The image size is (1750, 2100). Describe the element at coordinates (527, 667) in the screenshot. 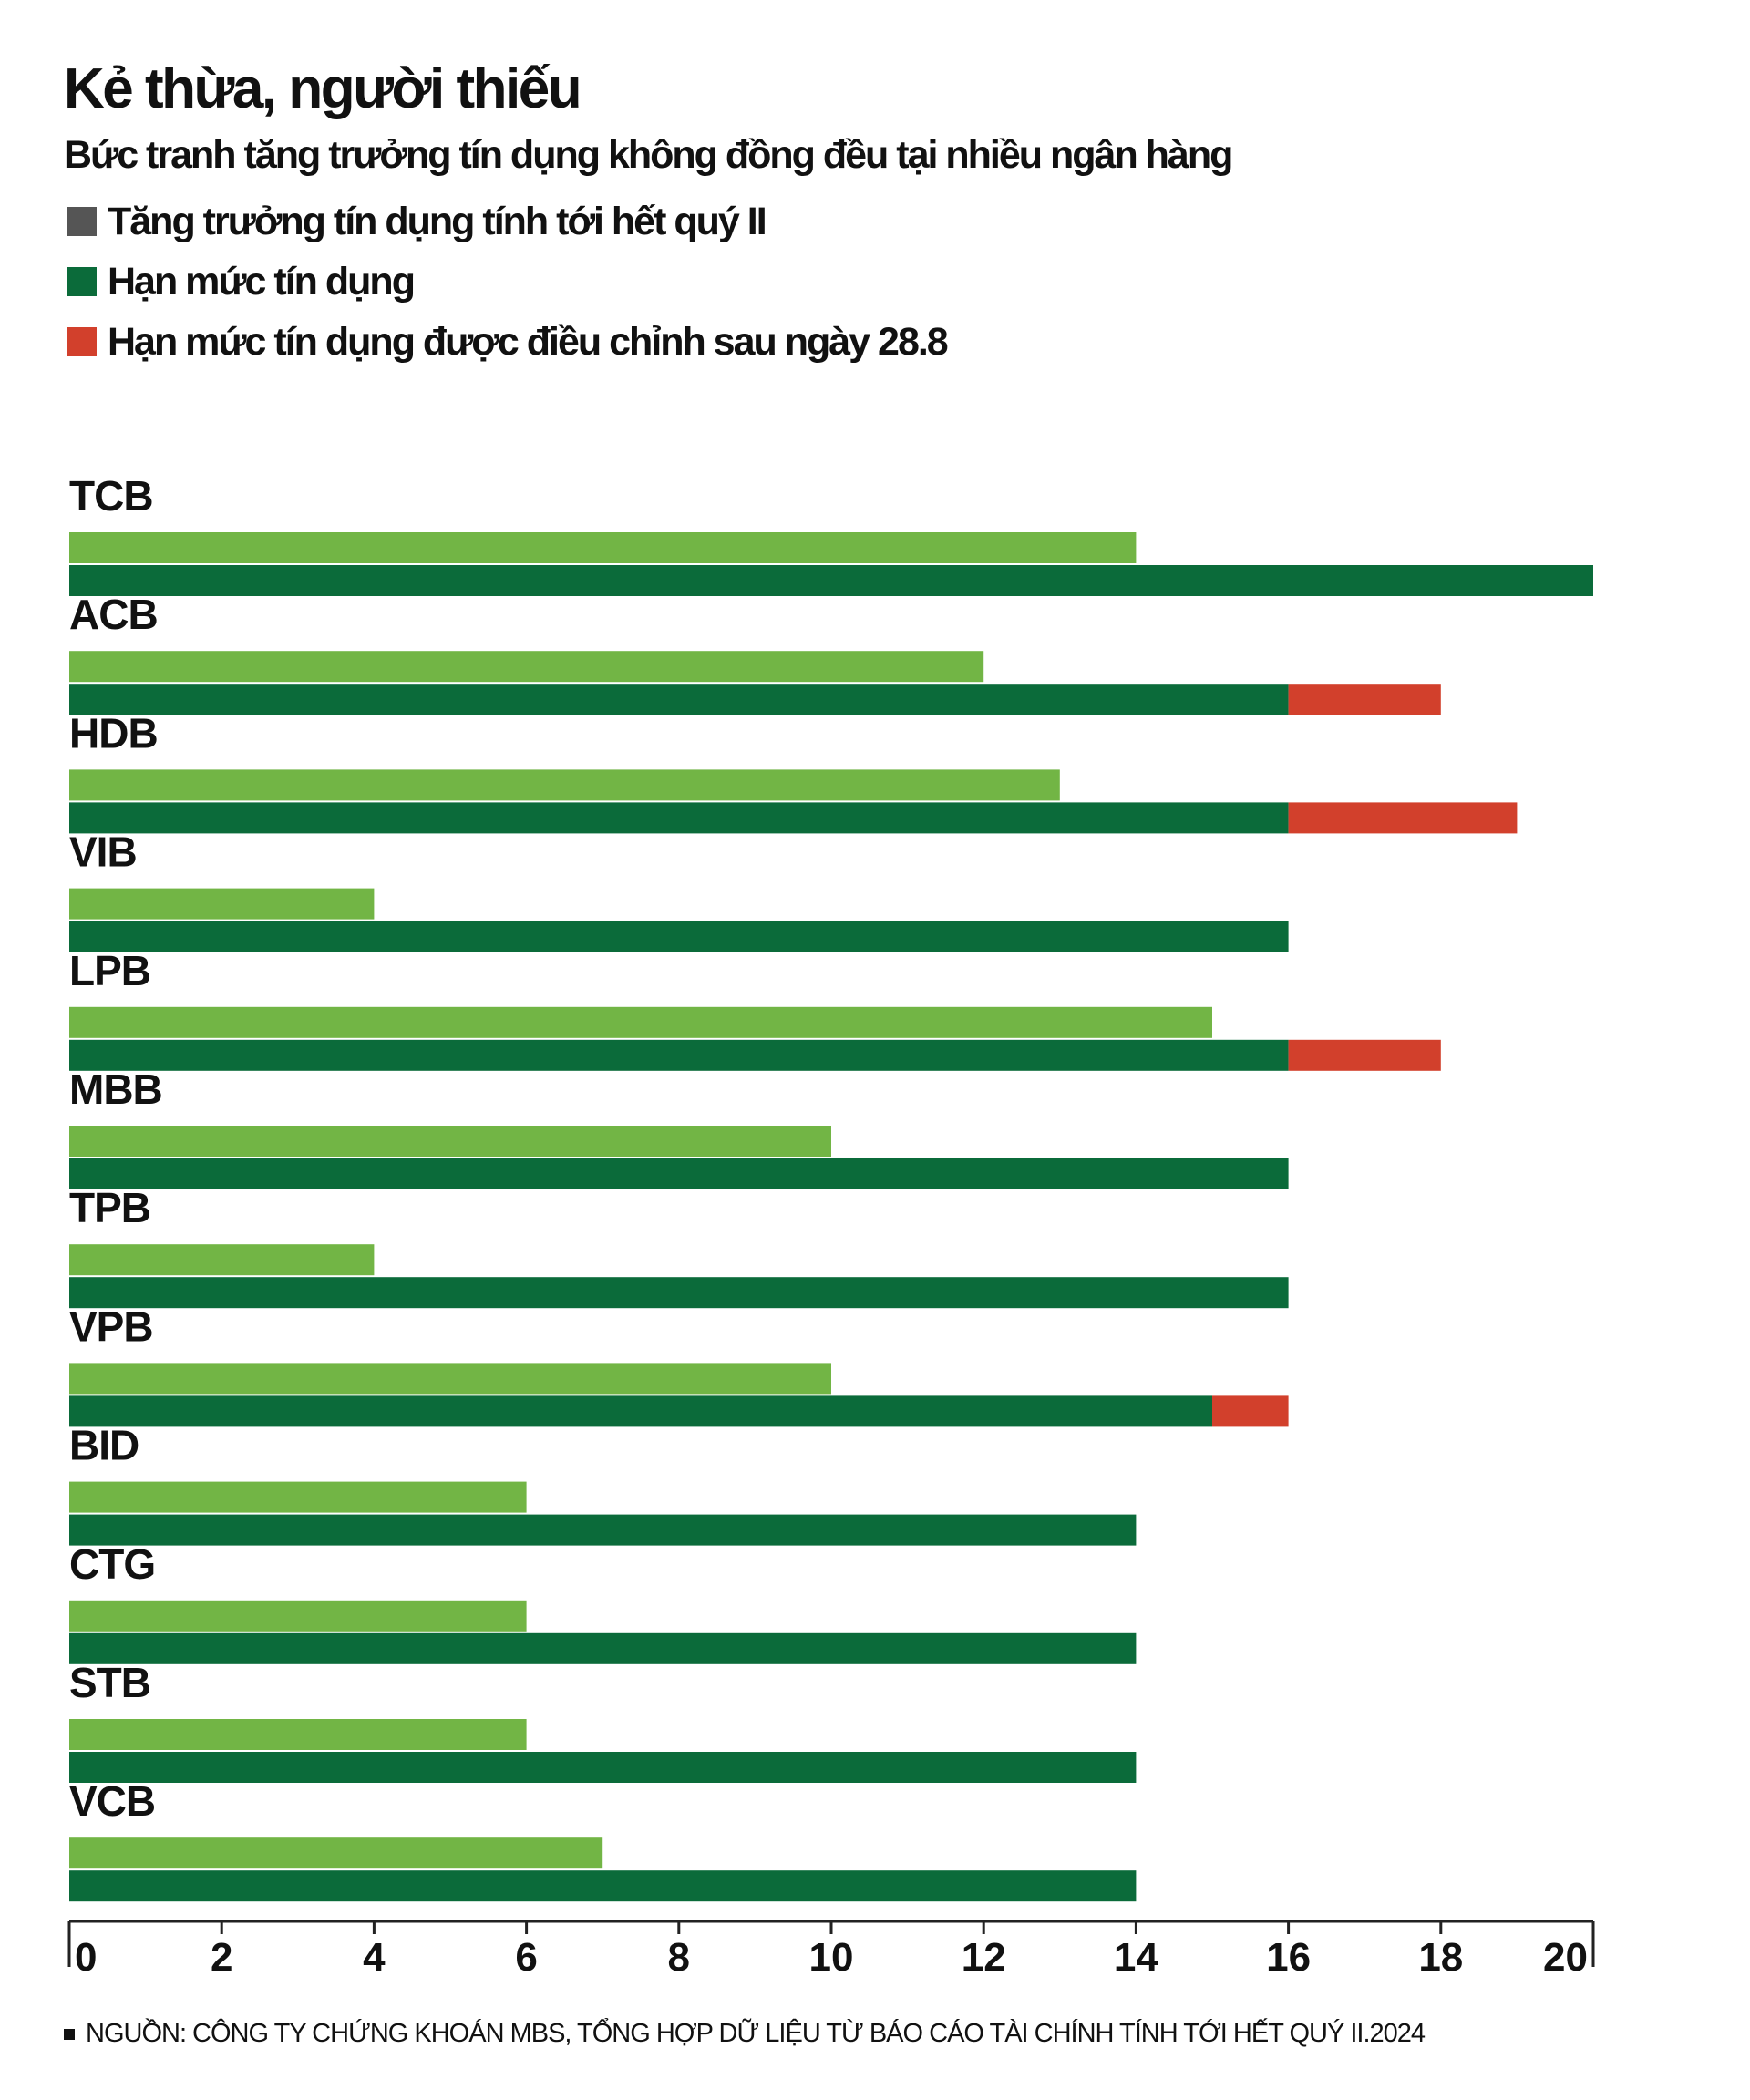

I see `growth-bar-acb` at that location.